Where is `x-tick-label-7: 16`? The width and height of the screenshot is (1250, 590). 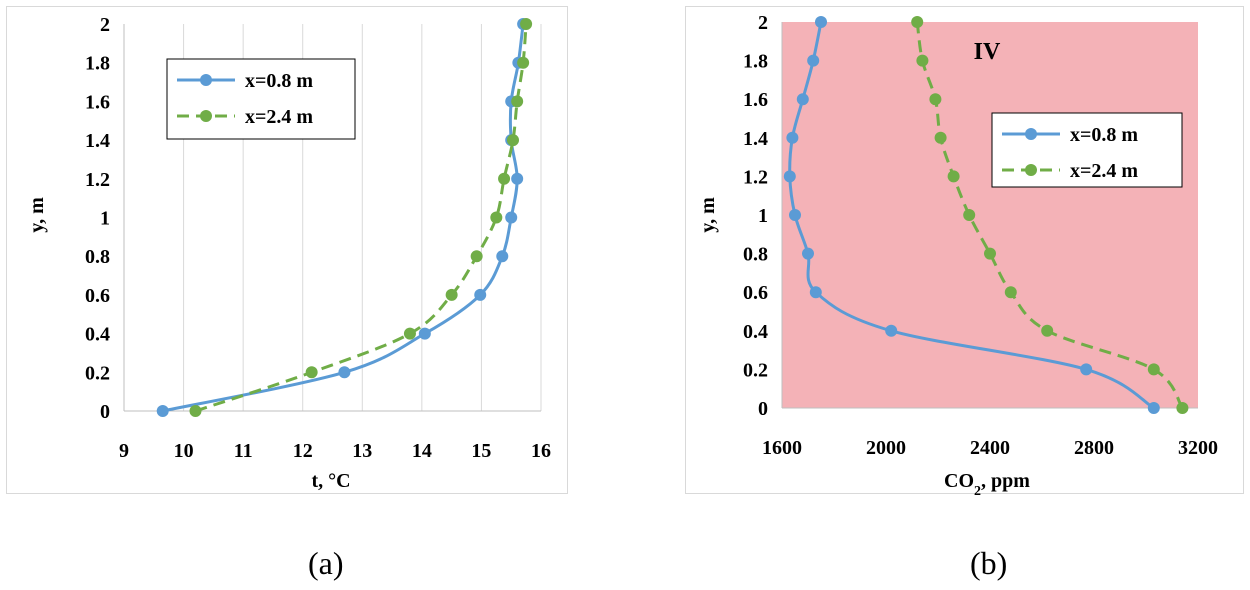
x-tick-label-7: 16 is located at coordinates (541, 451).